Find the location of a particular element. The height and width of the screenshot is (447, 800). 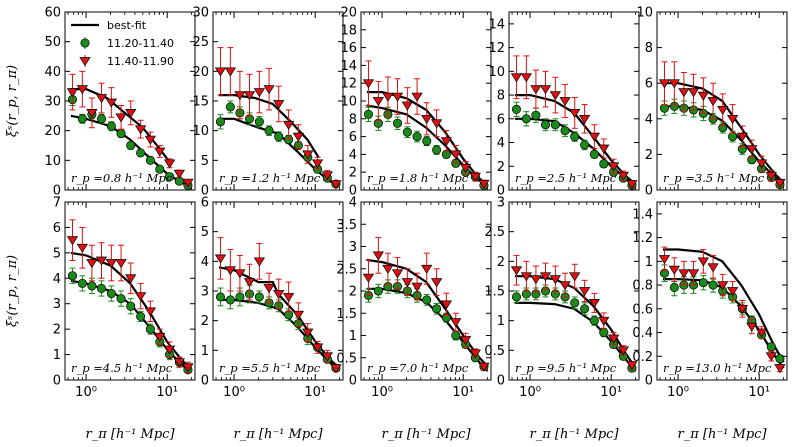

y-tick-label: 1.4 is located at coordinates (642, 214).